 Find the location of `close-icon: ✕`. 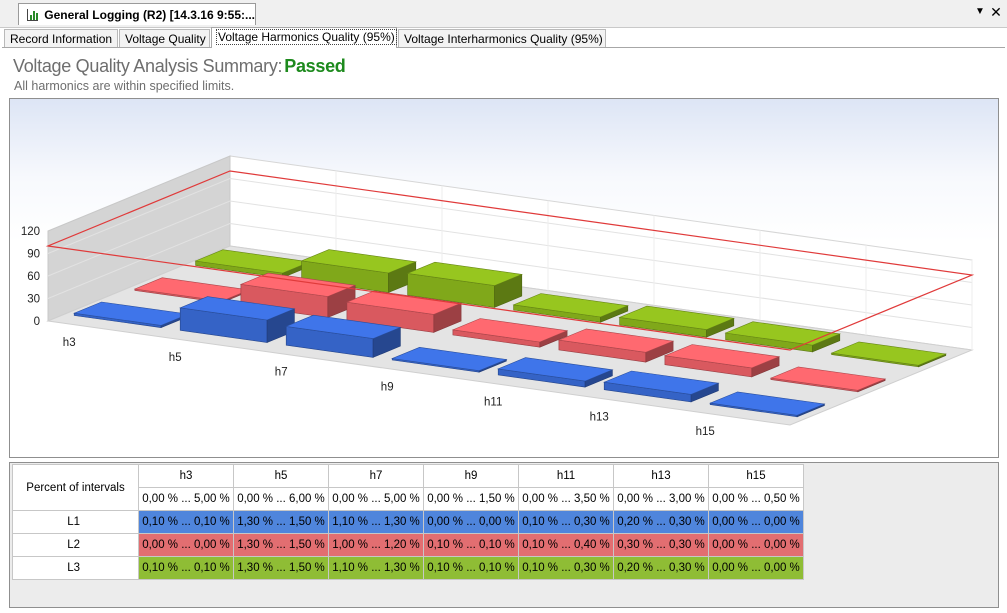

close-icon: ✕ is located at coordinates (996, 12).